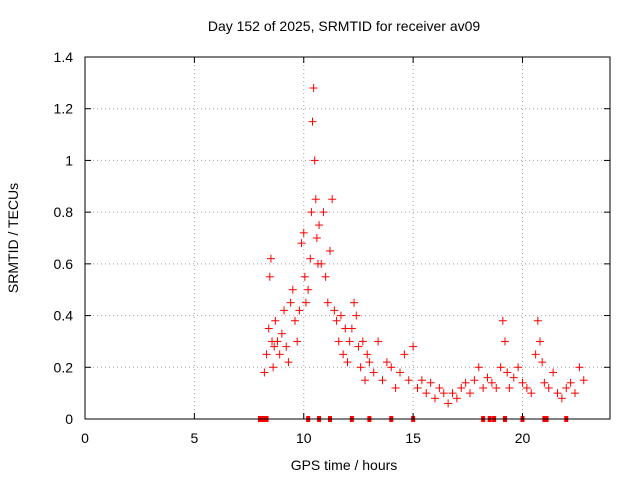  I want to click on x-tick-label: 10, so click(304, 438).